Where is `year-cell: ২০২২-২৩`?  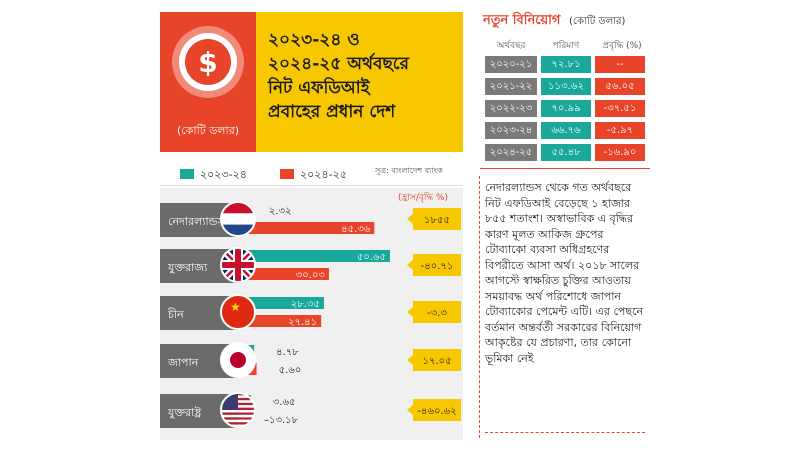 year-cell: ২০২২-২৩ is located at coordinates (511, 108).